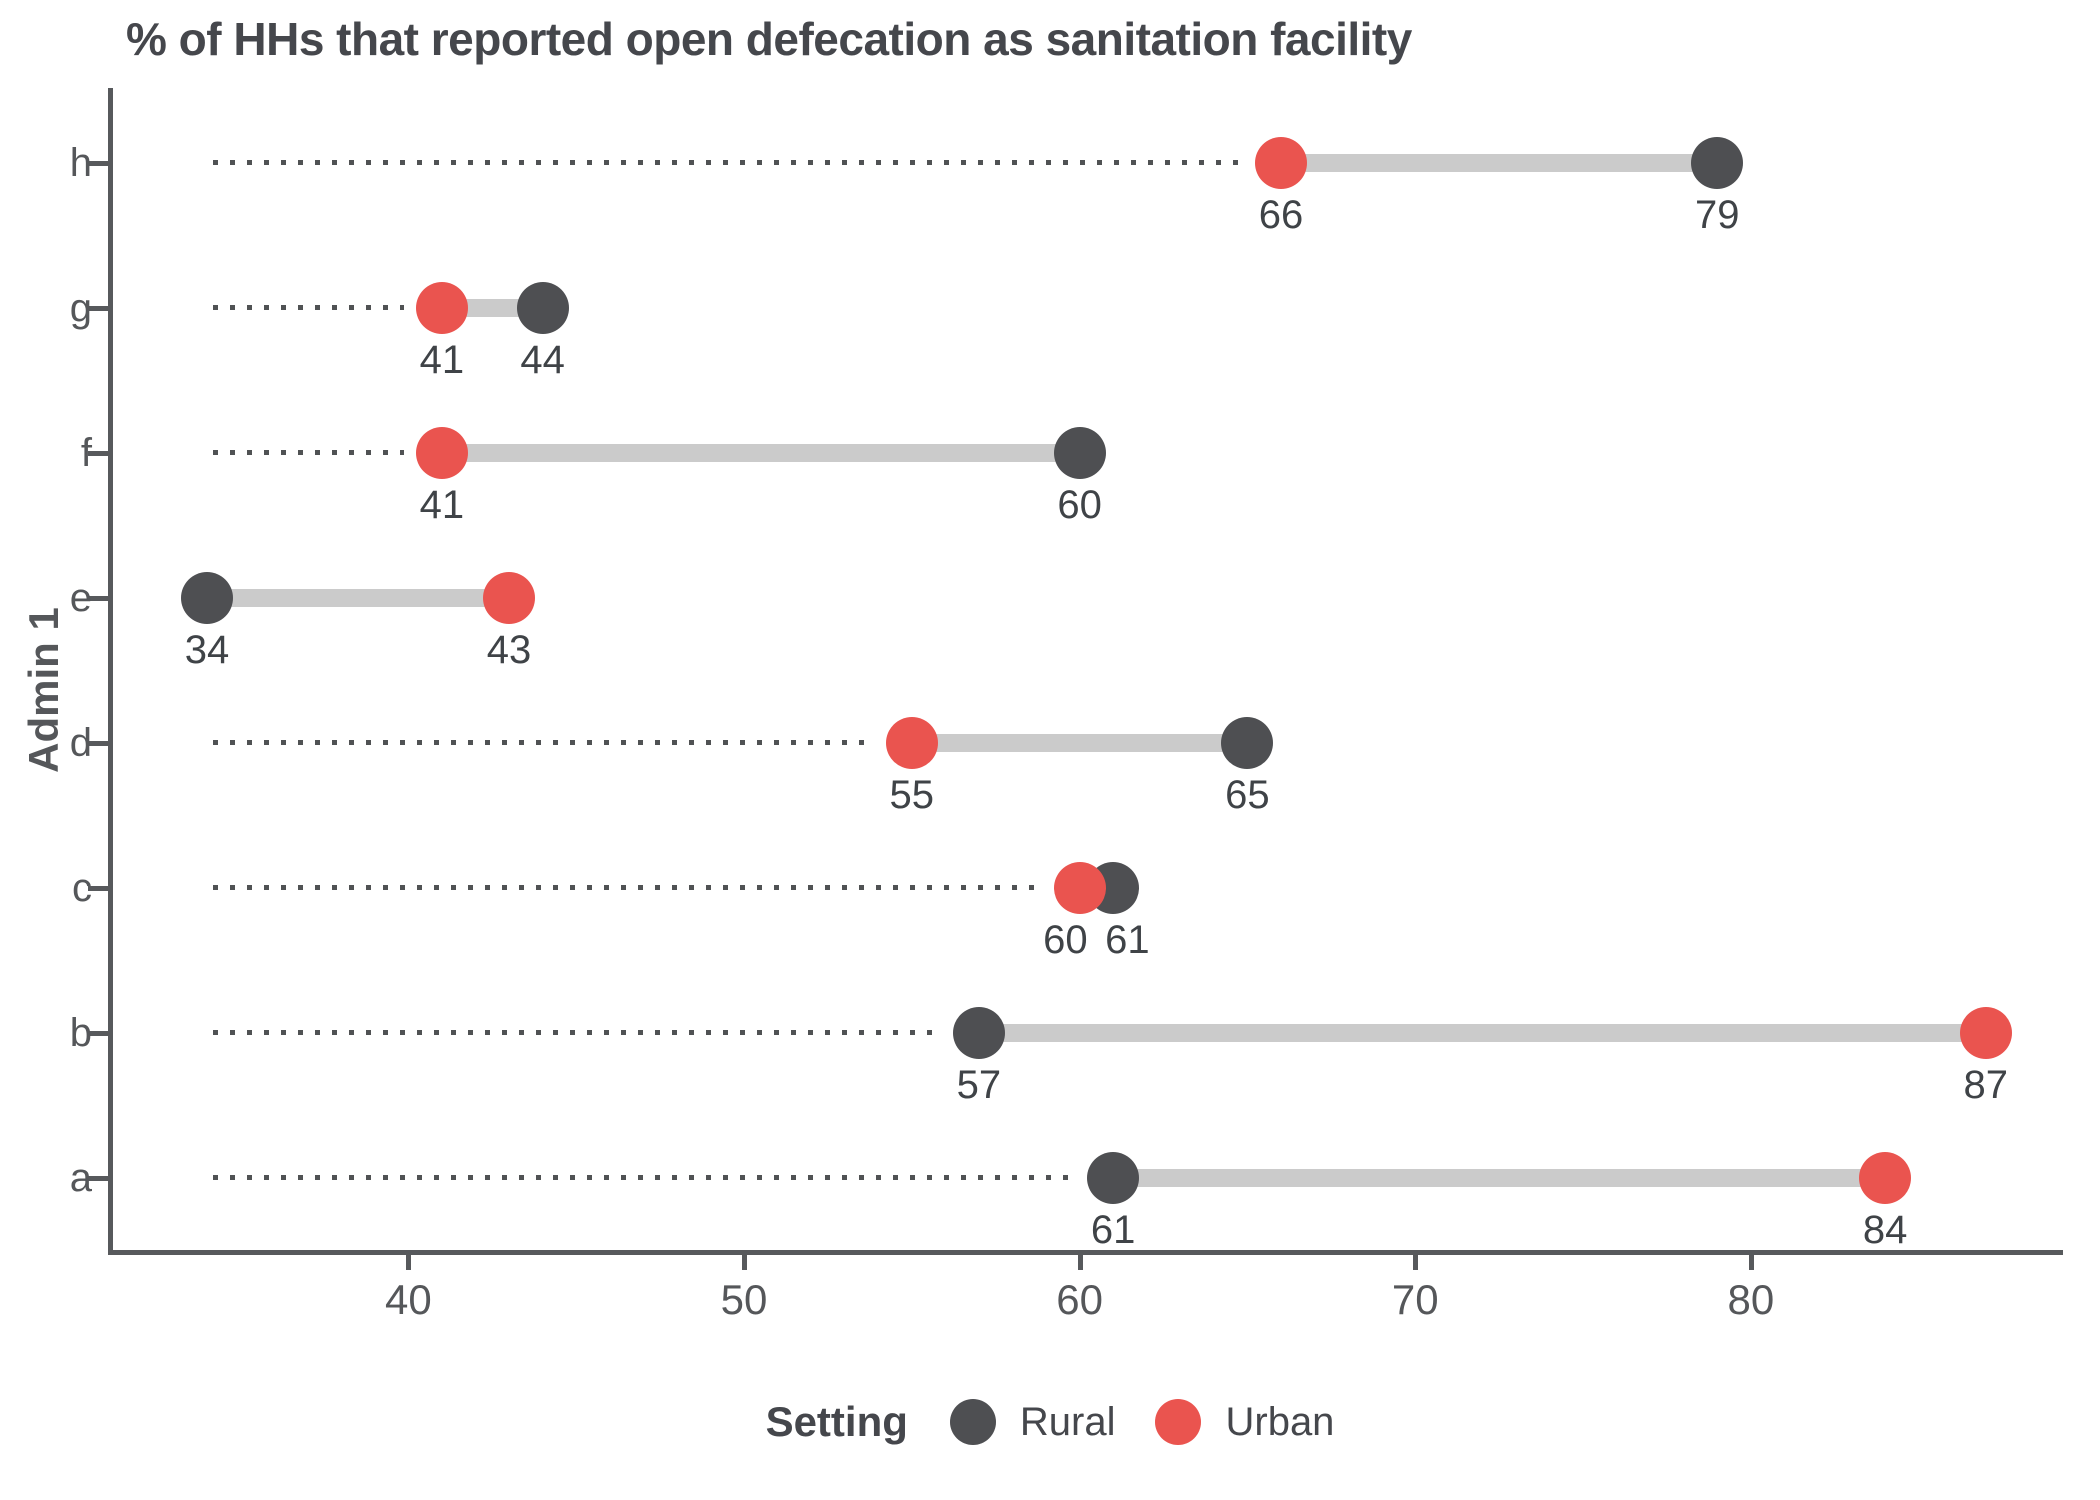  I want to click on value-label-rural-a: 61, so click(1113, 1230).